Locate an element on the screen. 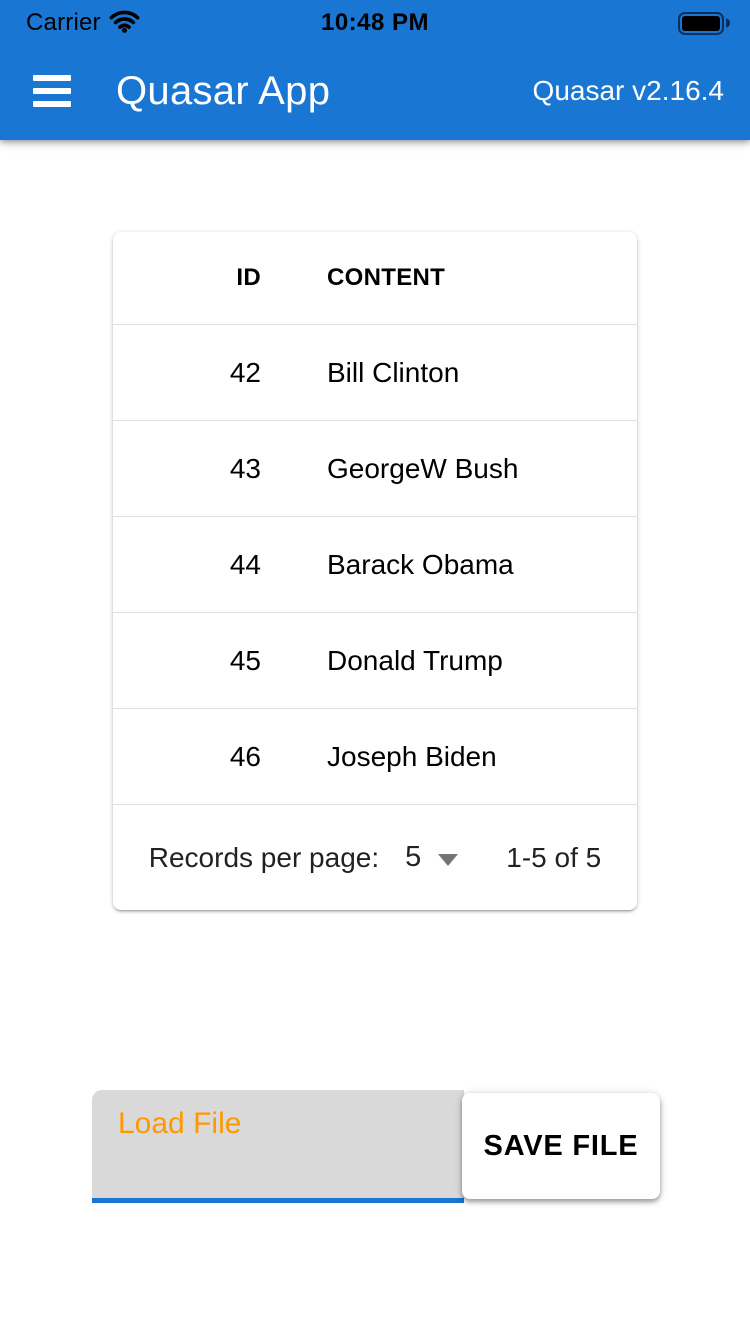 Image resolution: width=750 pixels, height=1334 pixels. save-file-button: SAVE FILE is located at coordinates (561, 1146).